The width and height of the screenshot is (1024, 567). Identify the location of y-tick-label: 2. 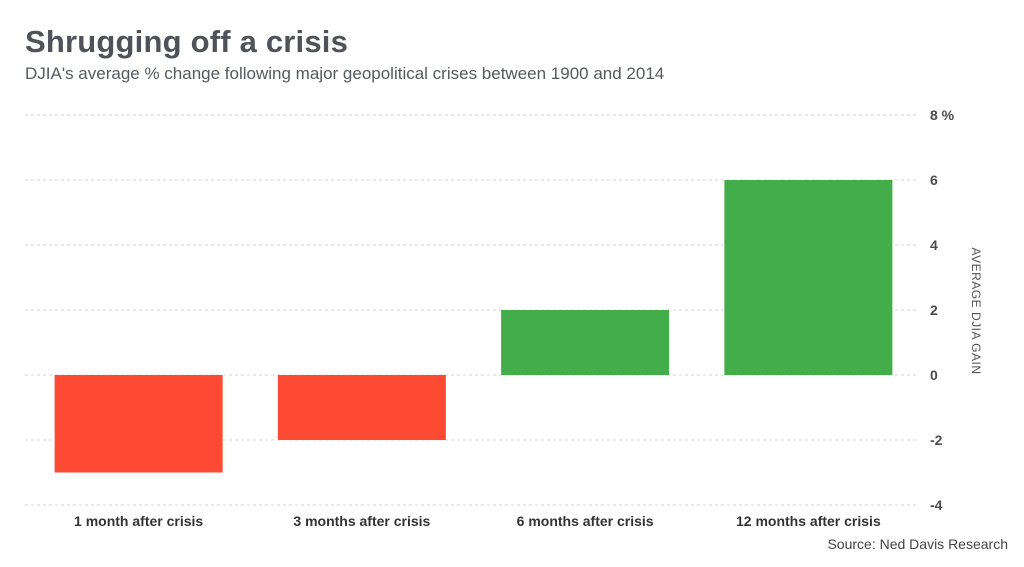
(934, 310).